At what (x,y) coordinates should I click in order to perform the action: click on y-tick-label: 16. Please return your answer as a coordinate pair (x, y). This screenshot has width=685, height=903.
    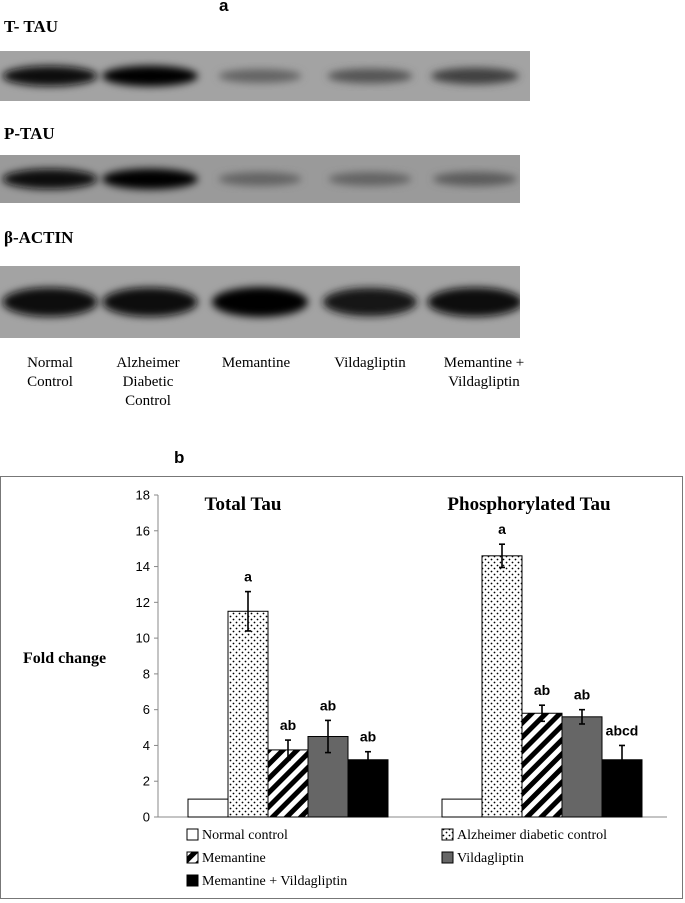
    Looking at the image, I should click on (143, 530).